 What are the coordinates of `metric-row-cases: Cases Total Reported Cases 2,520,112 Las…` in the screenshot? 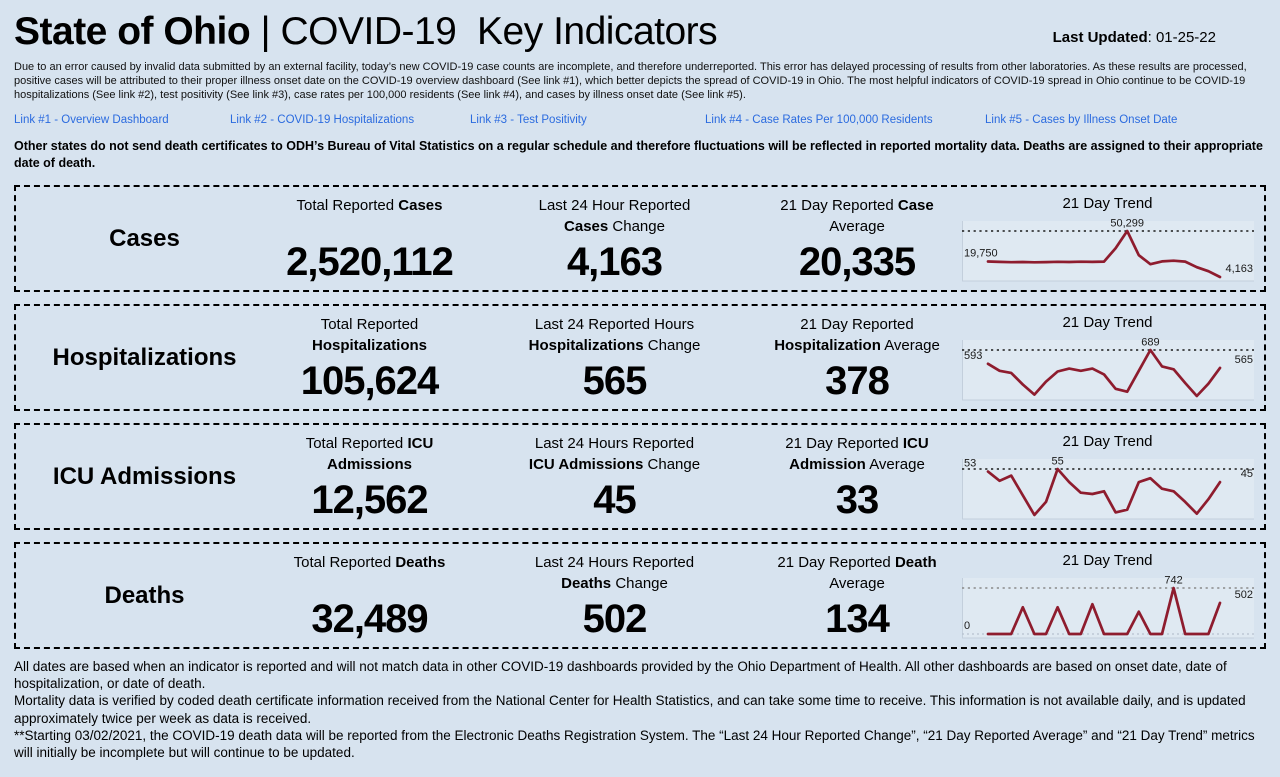 It's located at (640, 238).